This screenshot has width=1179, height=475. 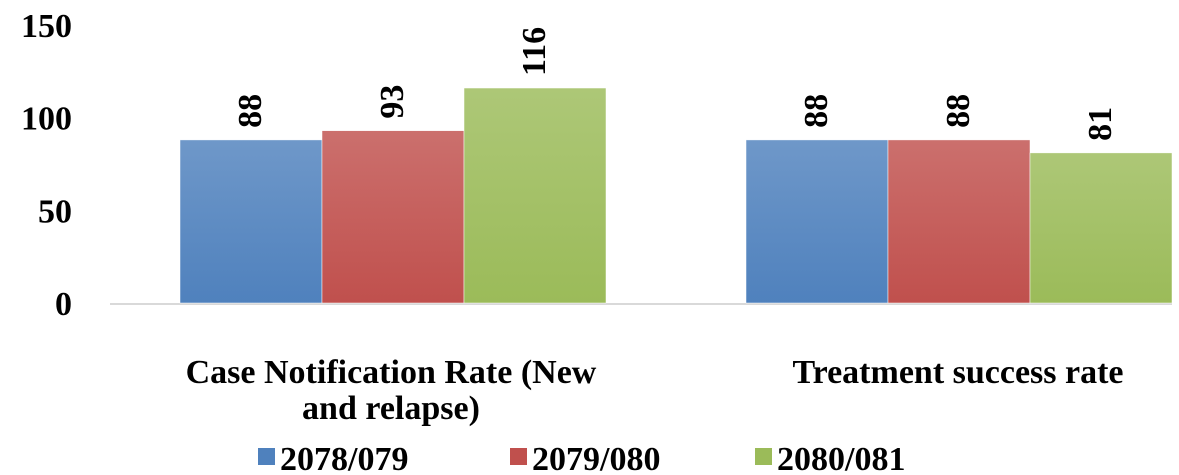 I want to click on legend-item: 2080/081, so click(x=830, y=458).